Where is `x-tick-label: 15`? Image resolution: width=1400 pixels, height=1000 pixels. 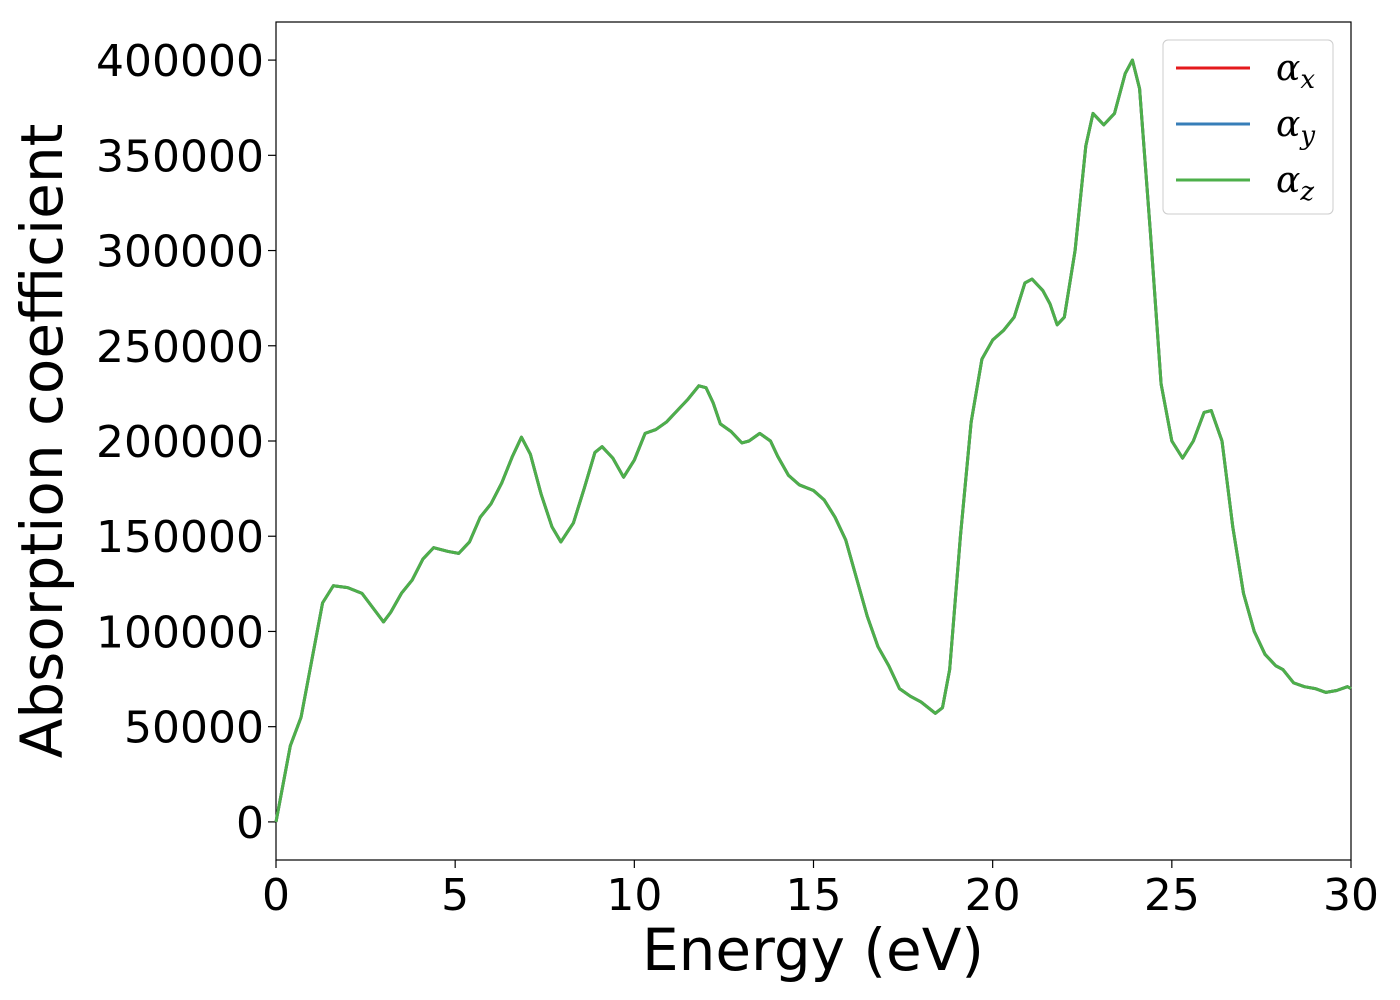
x-tick-label: 15 is located at coordinates (814, 895).